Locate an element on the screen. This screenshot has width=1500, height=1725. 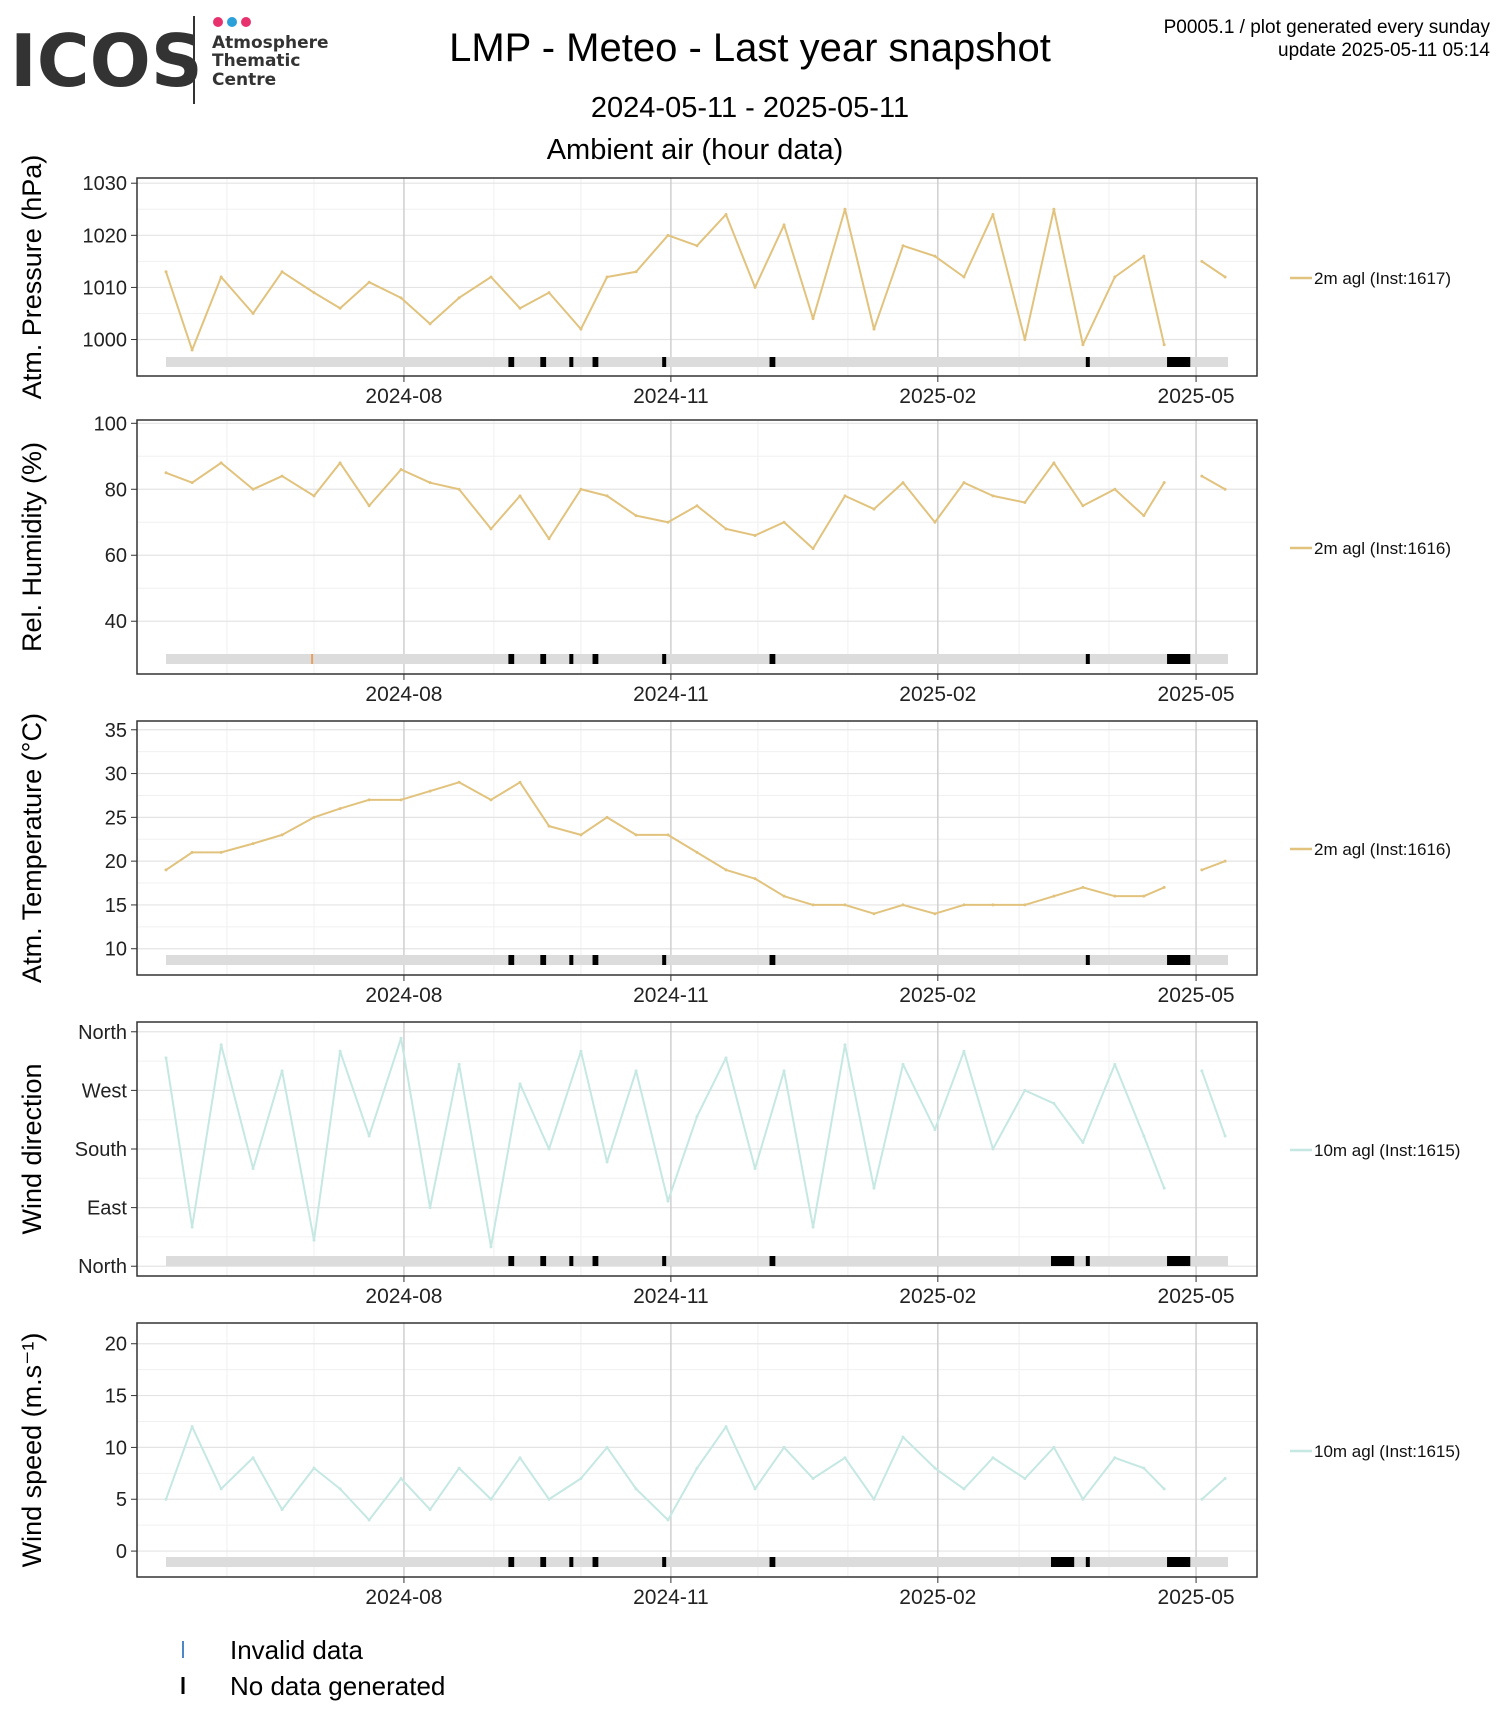
y-tick-label: 1000 is located at coordinates (105, 341).